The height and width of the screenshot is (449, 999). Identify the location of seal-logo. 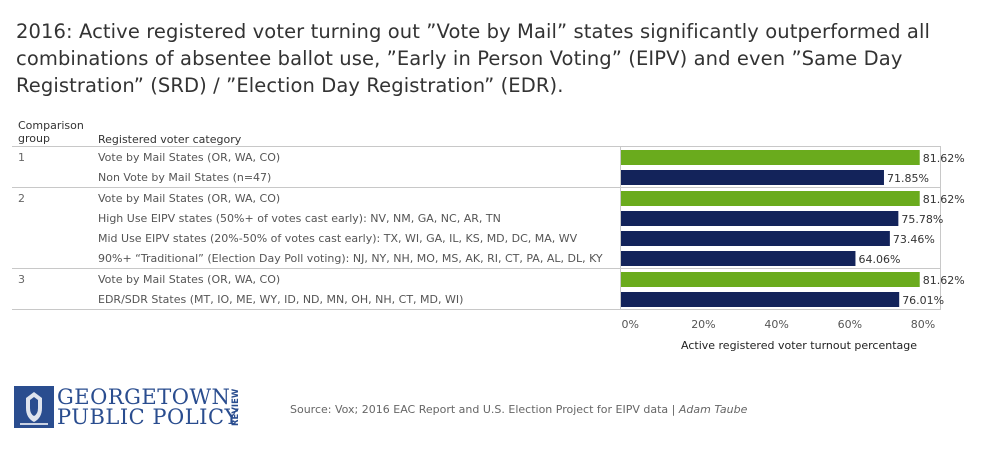
(34, 407).